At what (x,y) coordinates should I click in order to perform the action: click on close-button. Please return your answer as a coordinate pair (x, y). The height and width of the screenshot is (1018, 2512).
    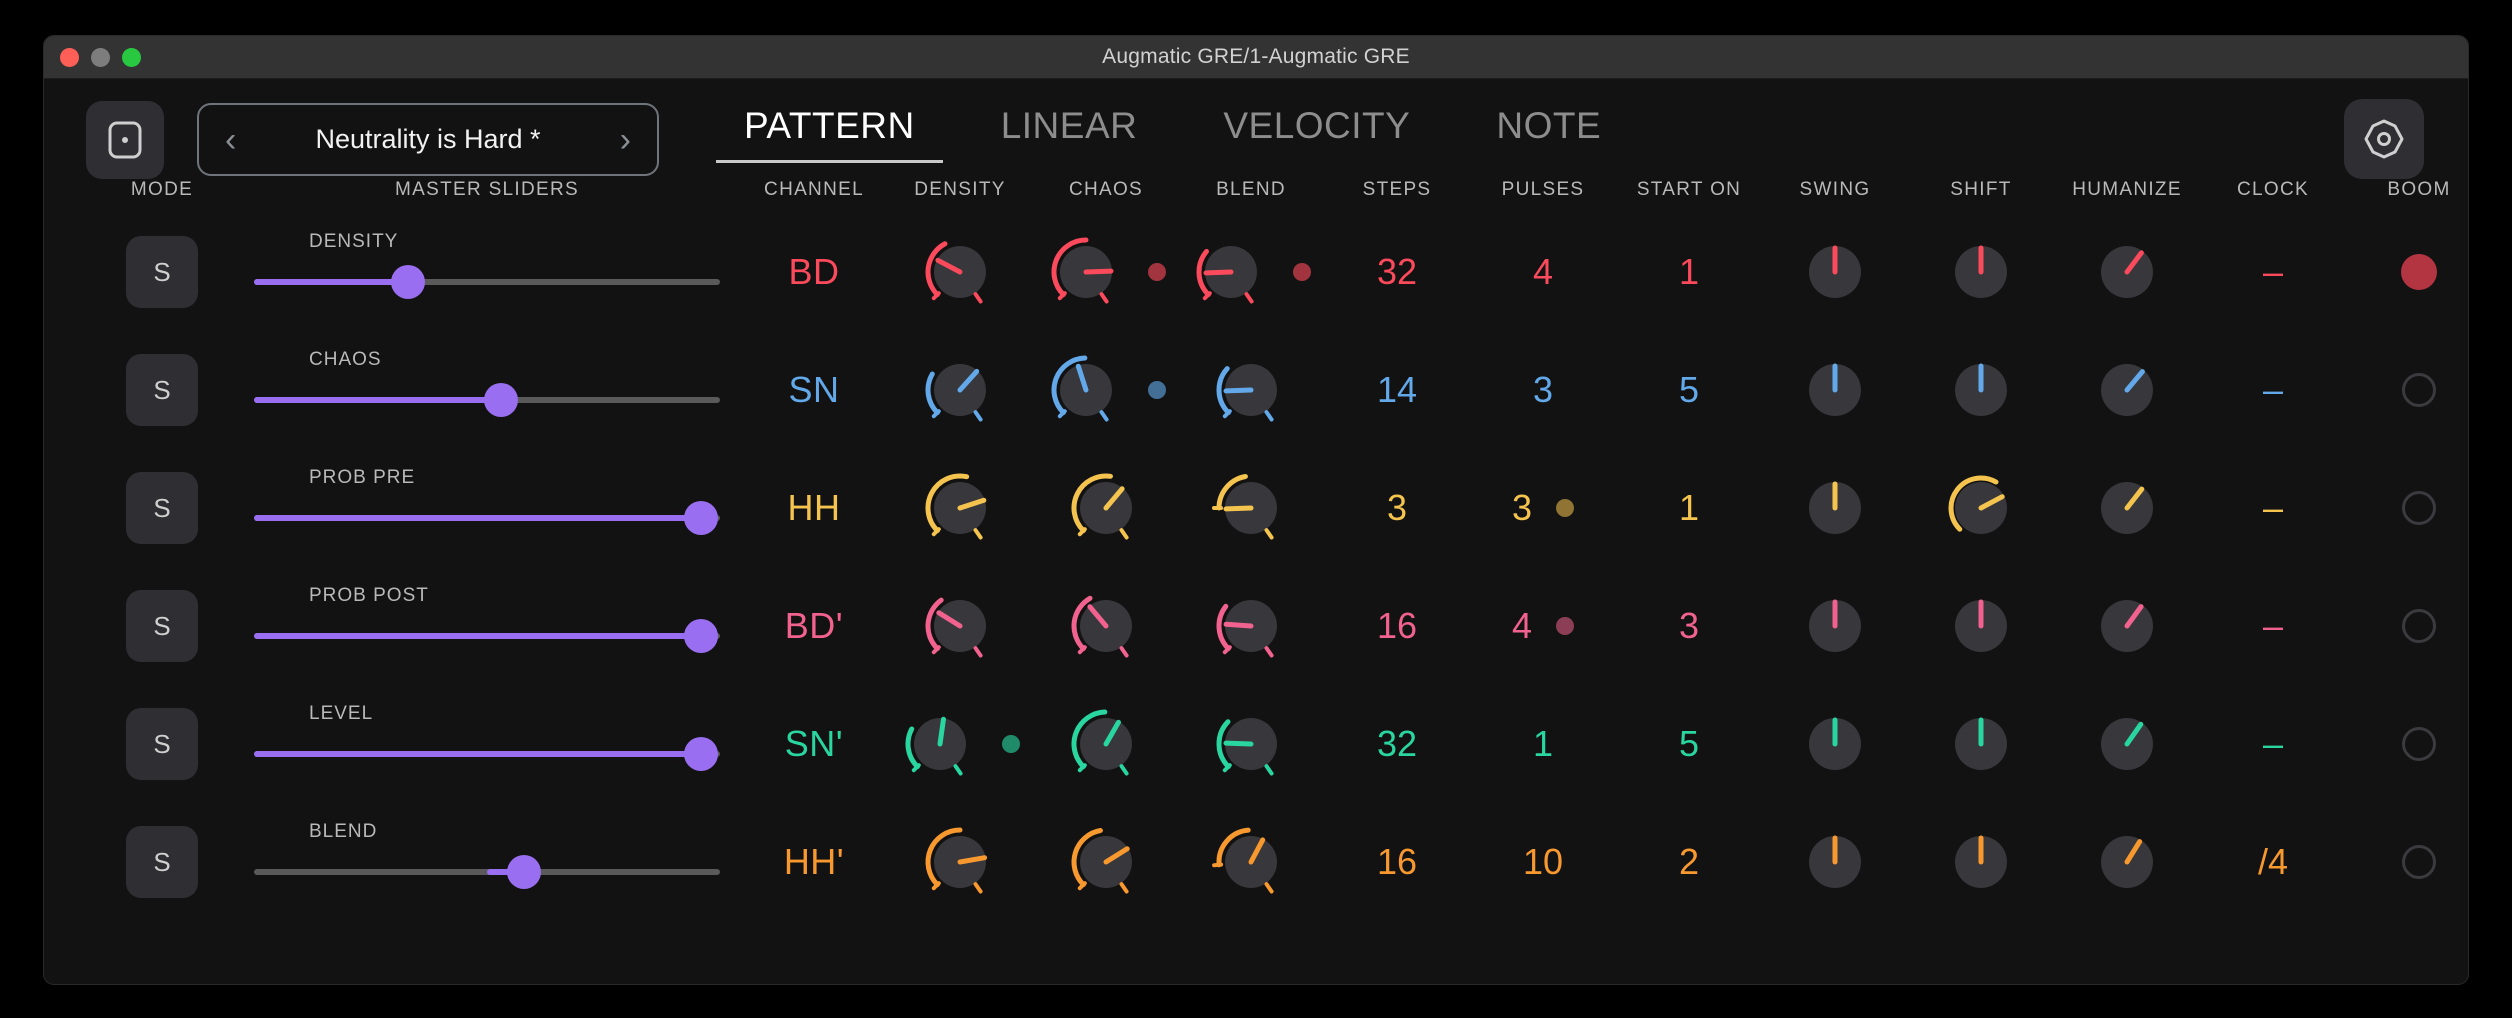
    Looking at the image, I should click on (69, 57).